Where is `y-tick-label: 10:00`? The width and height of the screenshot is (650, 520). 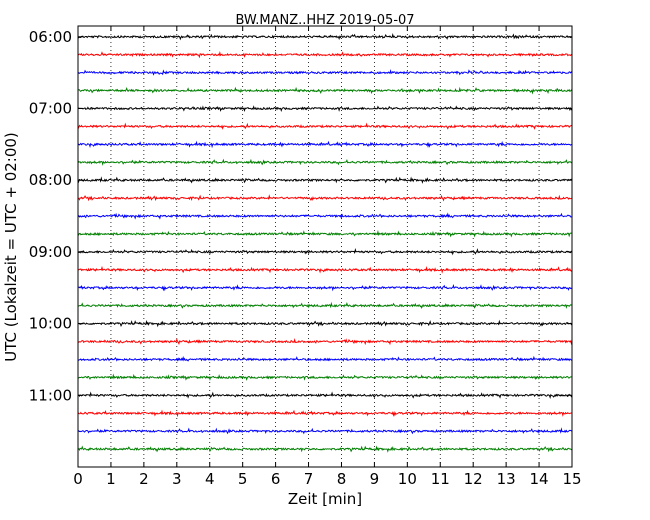
y-tick-label: 10:00 is located at coordinates (50, 324).